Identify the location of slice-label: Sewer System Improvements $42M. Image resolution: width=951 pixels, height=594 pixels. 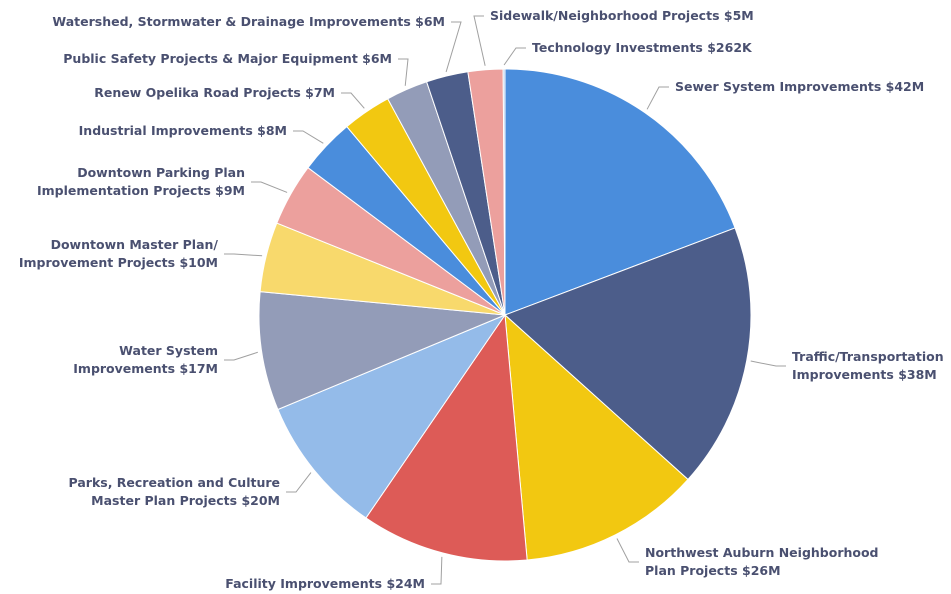
(799, 87).